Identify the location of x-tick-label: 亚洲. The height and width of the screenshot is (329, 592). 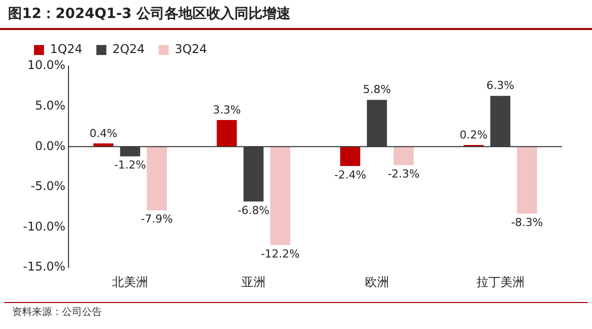
(254, 281).